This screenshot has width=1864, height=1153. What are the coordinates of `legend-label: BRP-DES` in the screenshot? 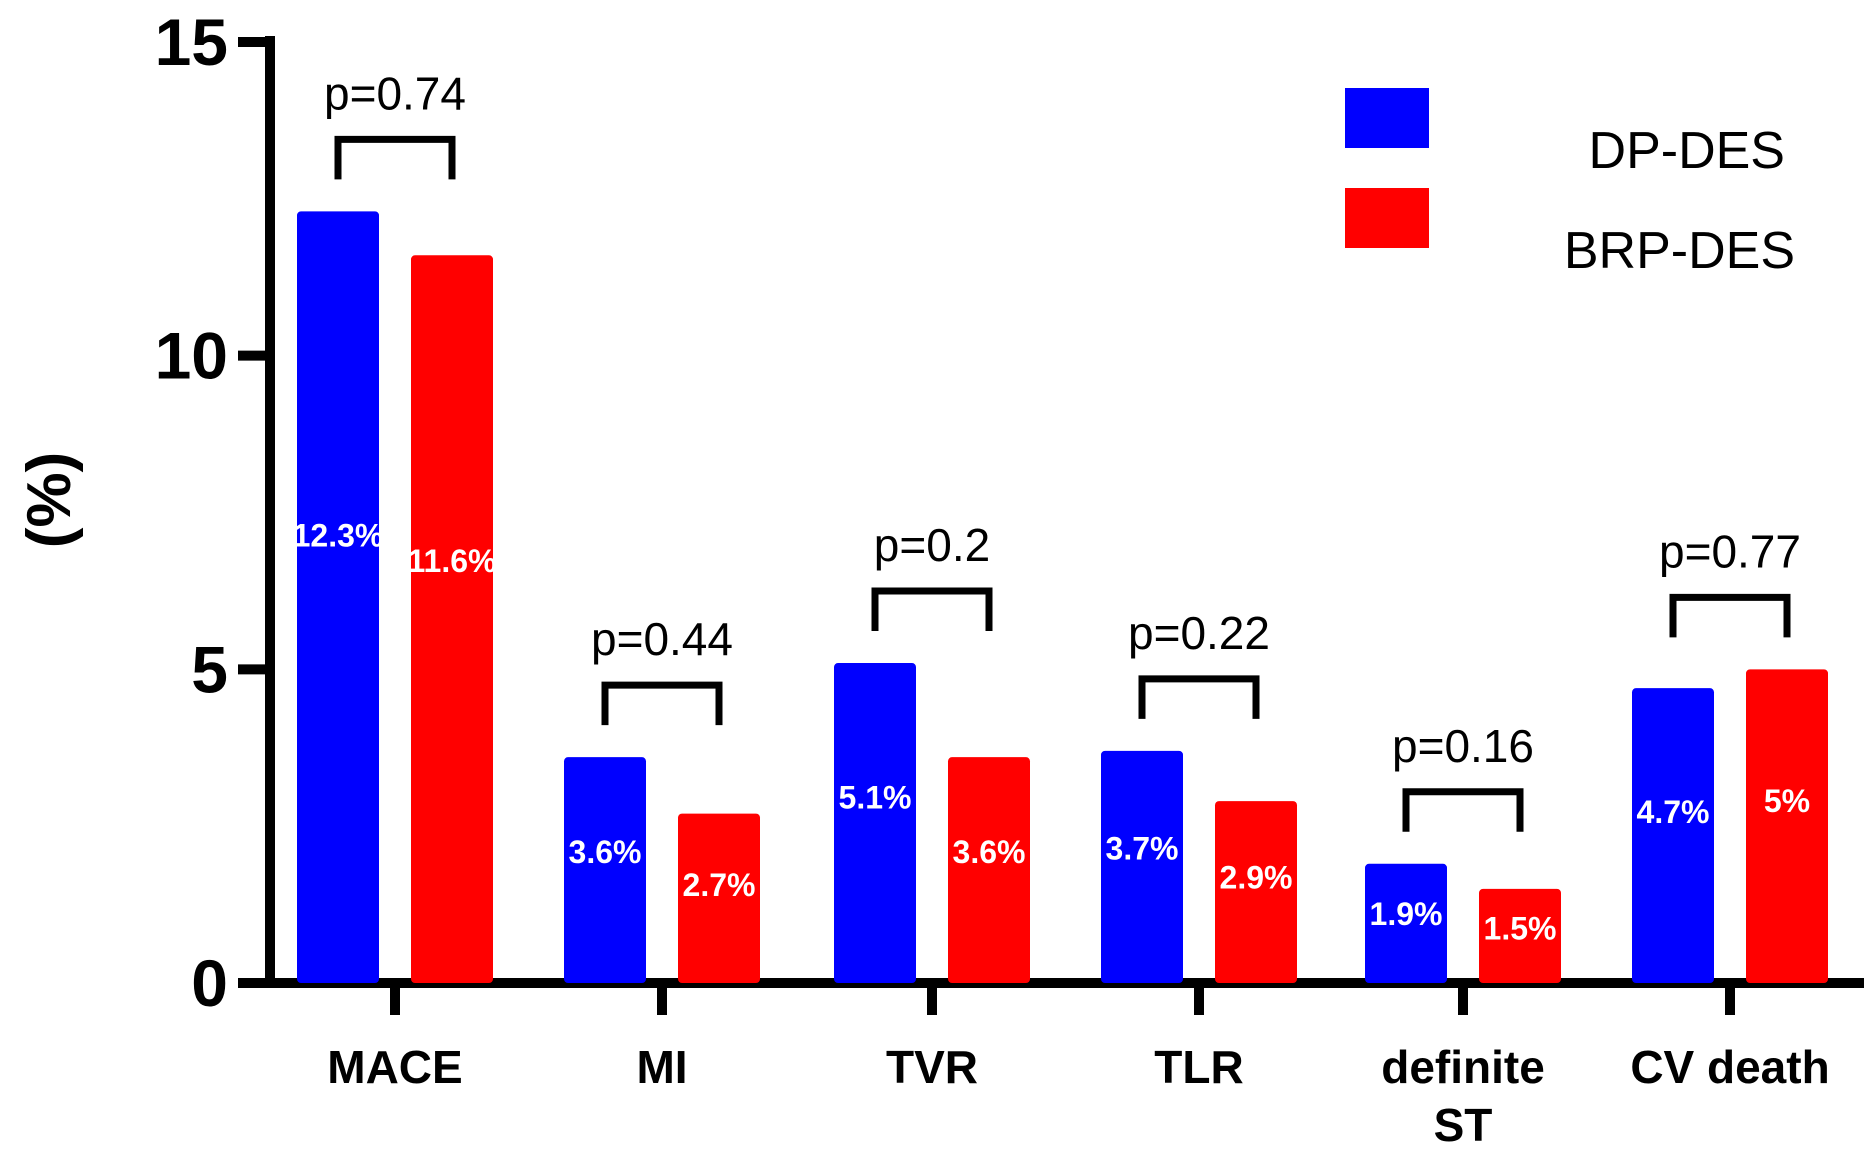 It's located at (1679, 251).